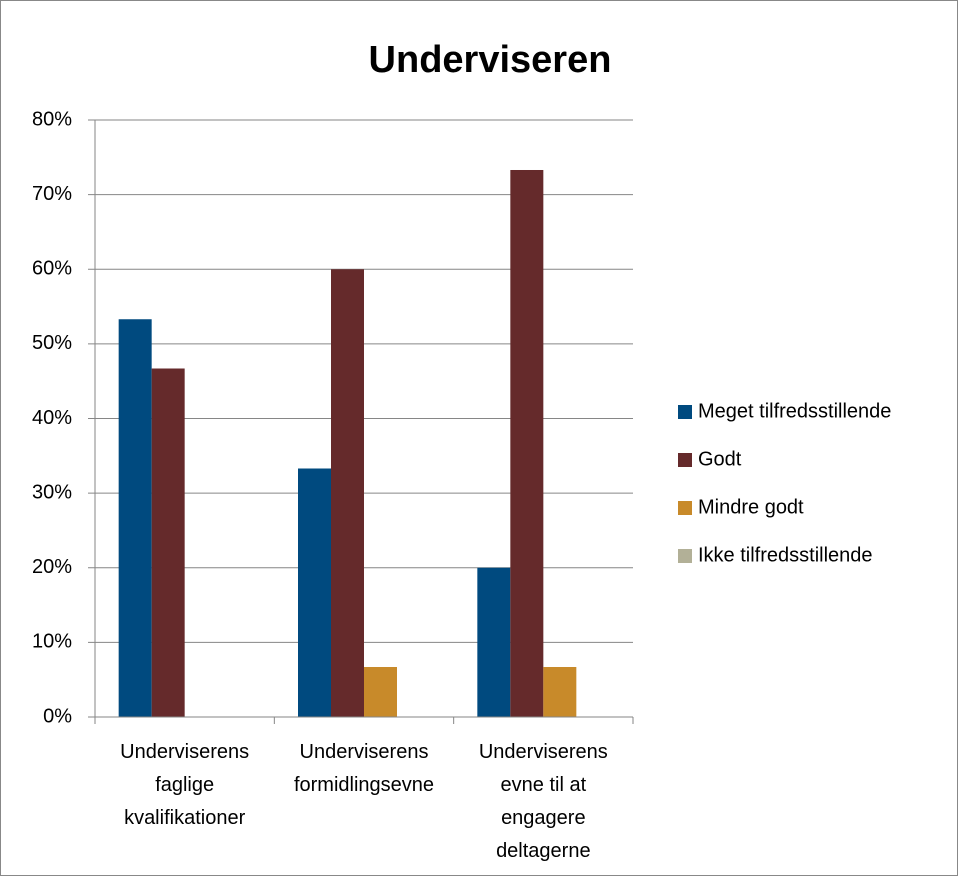 The height and width of the screenshot is (877, 959). Describe the element at coordinates (751, 507) in the screenshot. I see `legend-label: Mindre godt` at that location.